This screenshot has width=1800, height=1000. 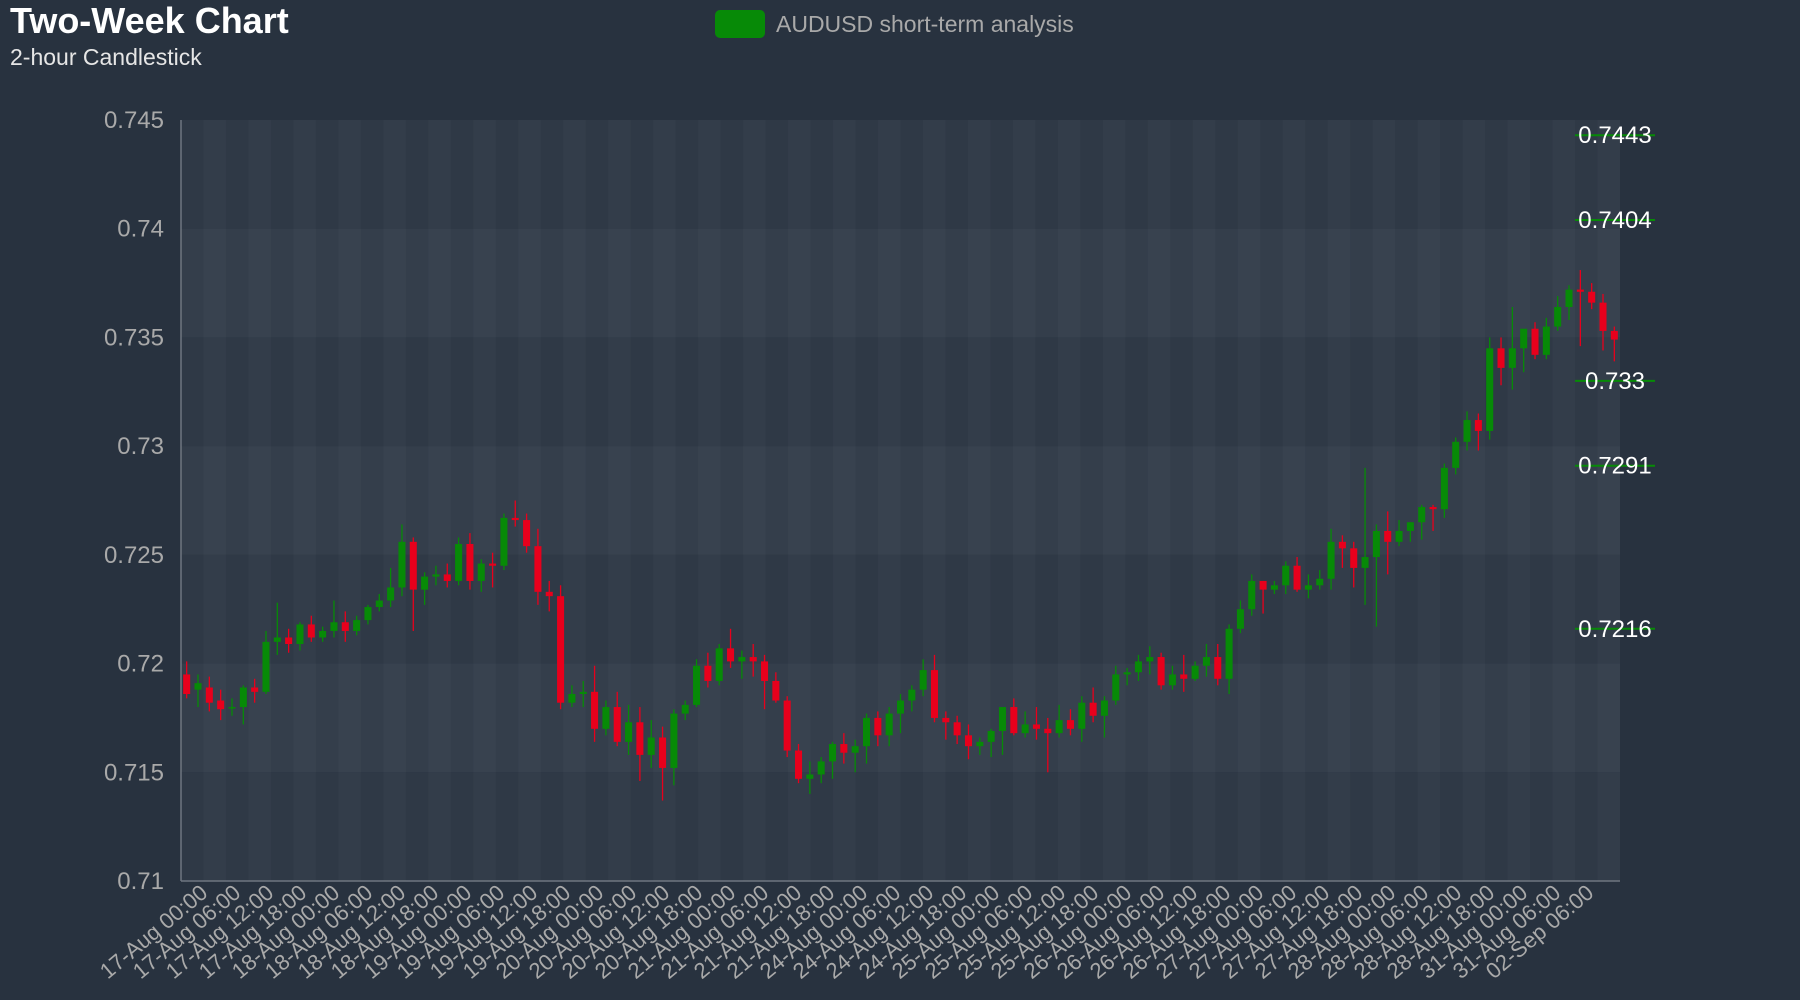 I want to click on level-label: 0.7404, so click(x=1614, y=220).